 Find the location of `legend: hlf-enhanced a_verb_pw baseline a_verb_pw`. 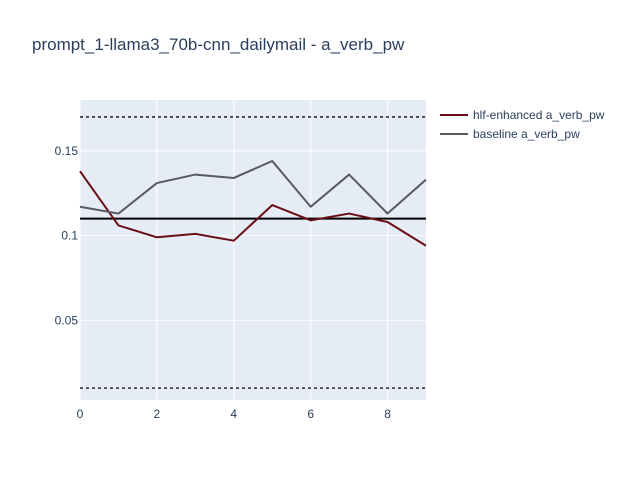

legend: hlf-enhanced a_verb_pw baseline a_verb_pw is located at coordinates (522, 124).